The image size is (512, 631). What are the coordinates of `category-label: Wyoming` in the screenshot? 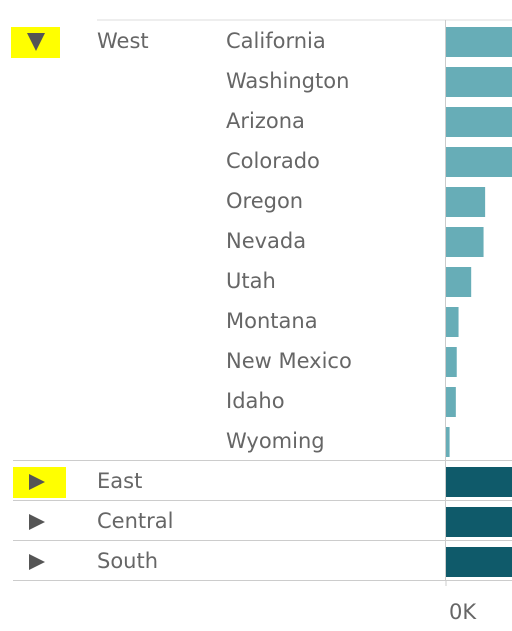 It's located at (275, 441).